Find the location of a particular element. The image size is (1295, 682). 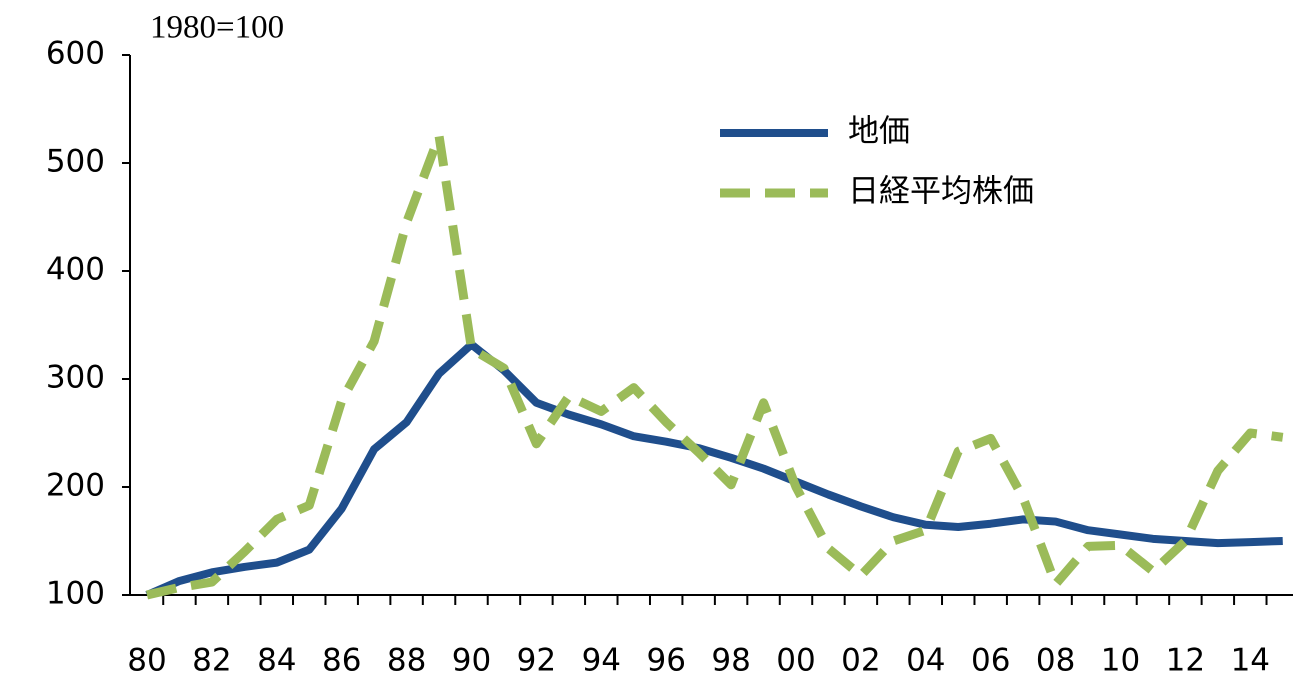

x-tick-label: 92 is located at coordinates (536, 661).